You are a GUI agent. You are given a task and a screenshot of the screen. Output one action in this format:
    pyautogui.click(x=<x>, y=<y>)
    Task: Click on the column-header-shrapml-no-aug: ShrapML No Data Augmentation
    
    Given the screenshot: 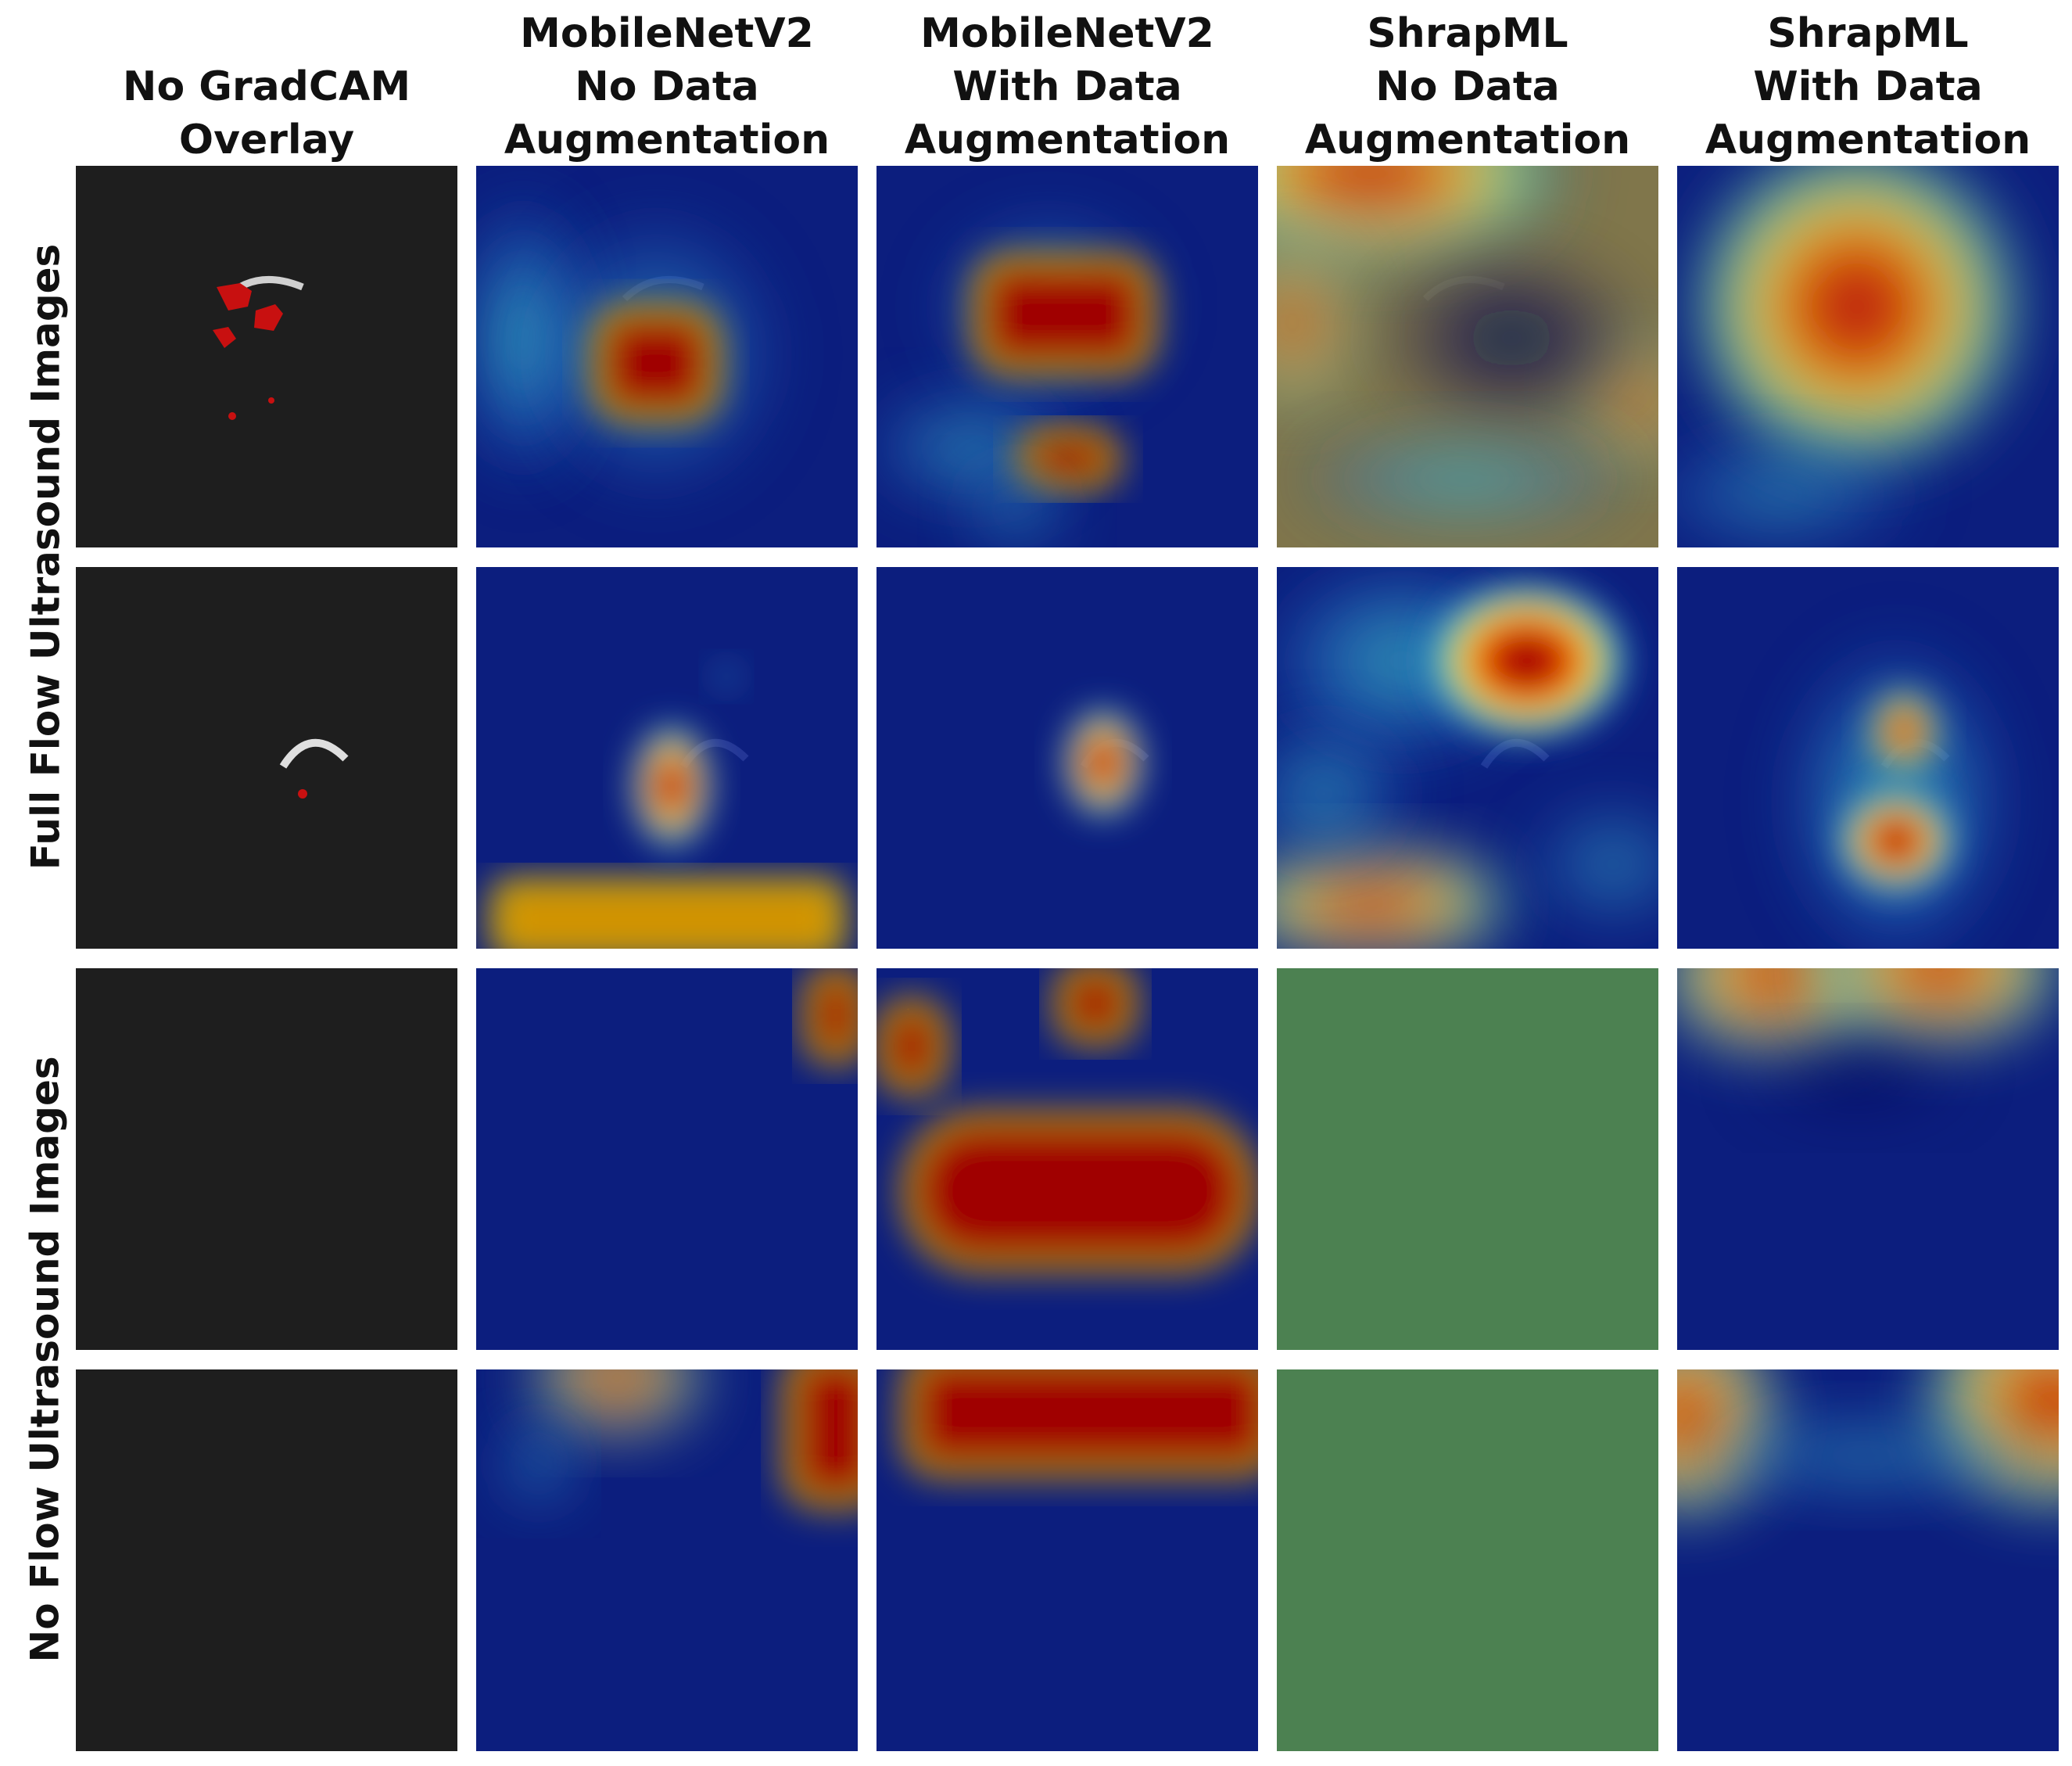 What is the action you would take?
    pyautogui.click(x=1467, y=87)
    